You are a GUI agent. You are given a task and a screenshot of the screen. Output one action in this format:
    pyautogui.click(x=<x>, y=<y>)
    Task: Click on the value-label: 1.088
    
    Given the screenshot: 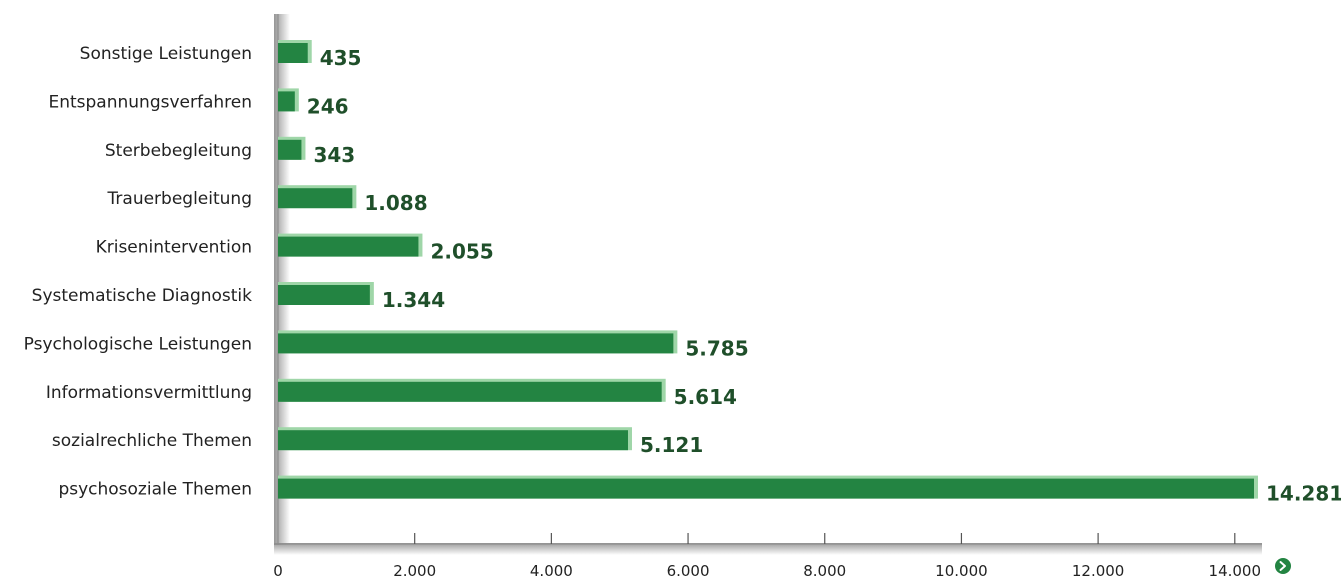 What is the action you would take?
    pyautogui.click(x=395, y=203)
    